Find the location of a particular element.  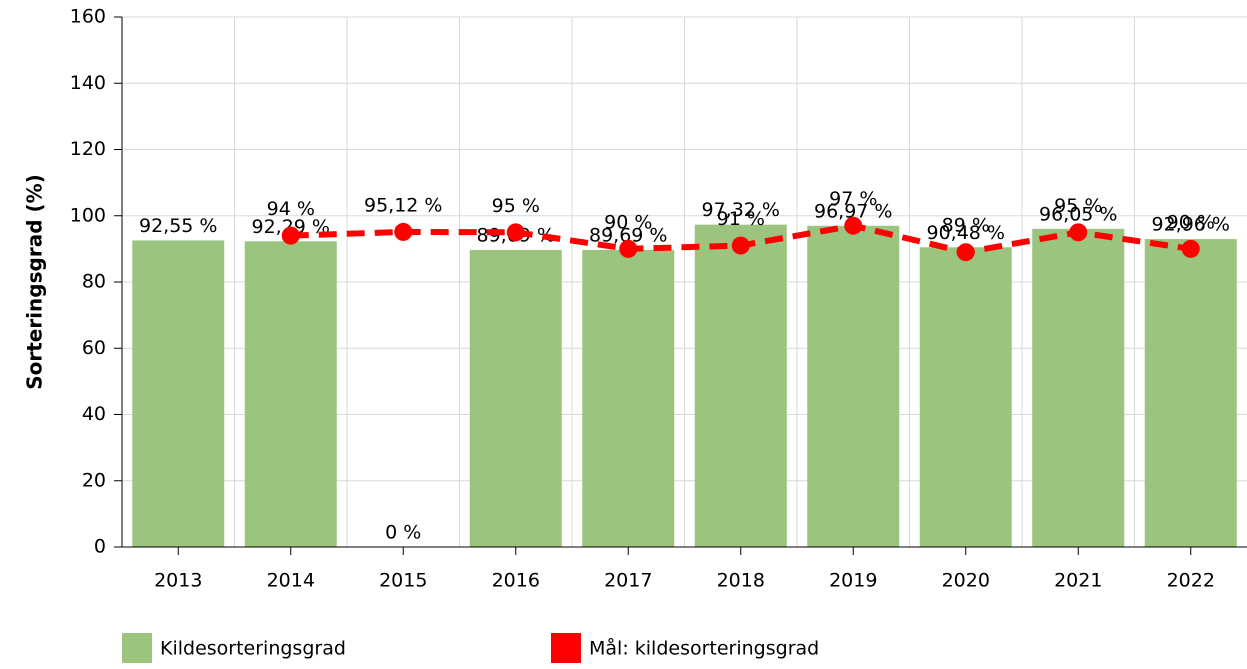

value-label: 89 % is located at coordinates (966, 226).